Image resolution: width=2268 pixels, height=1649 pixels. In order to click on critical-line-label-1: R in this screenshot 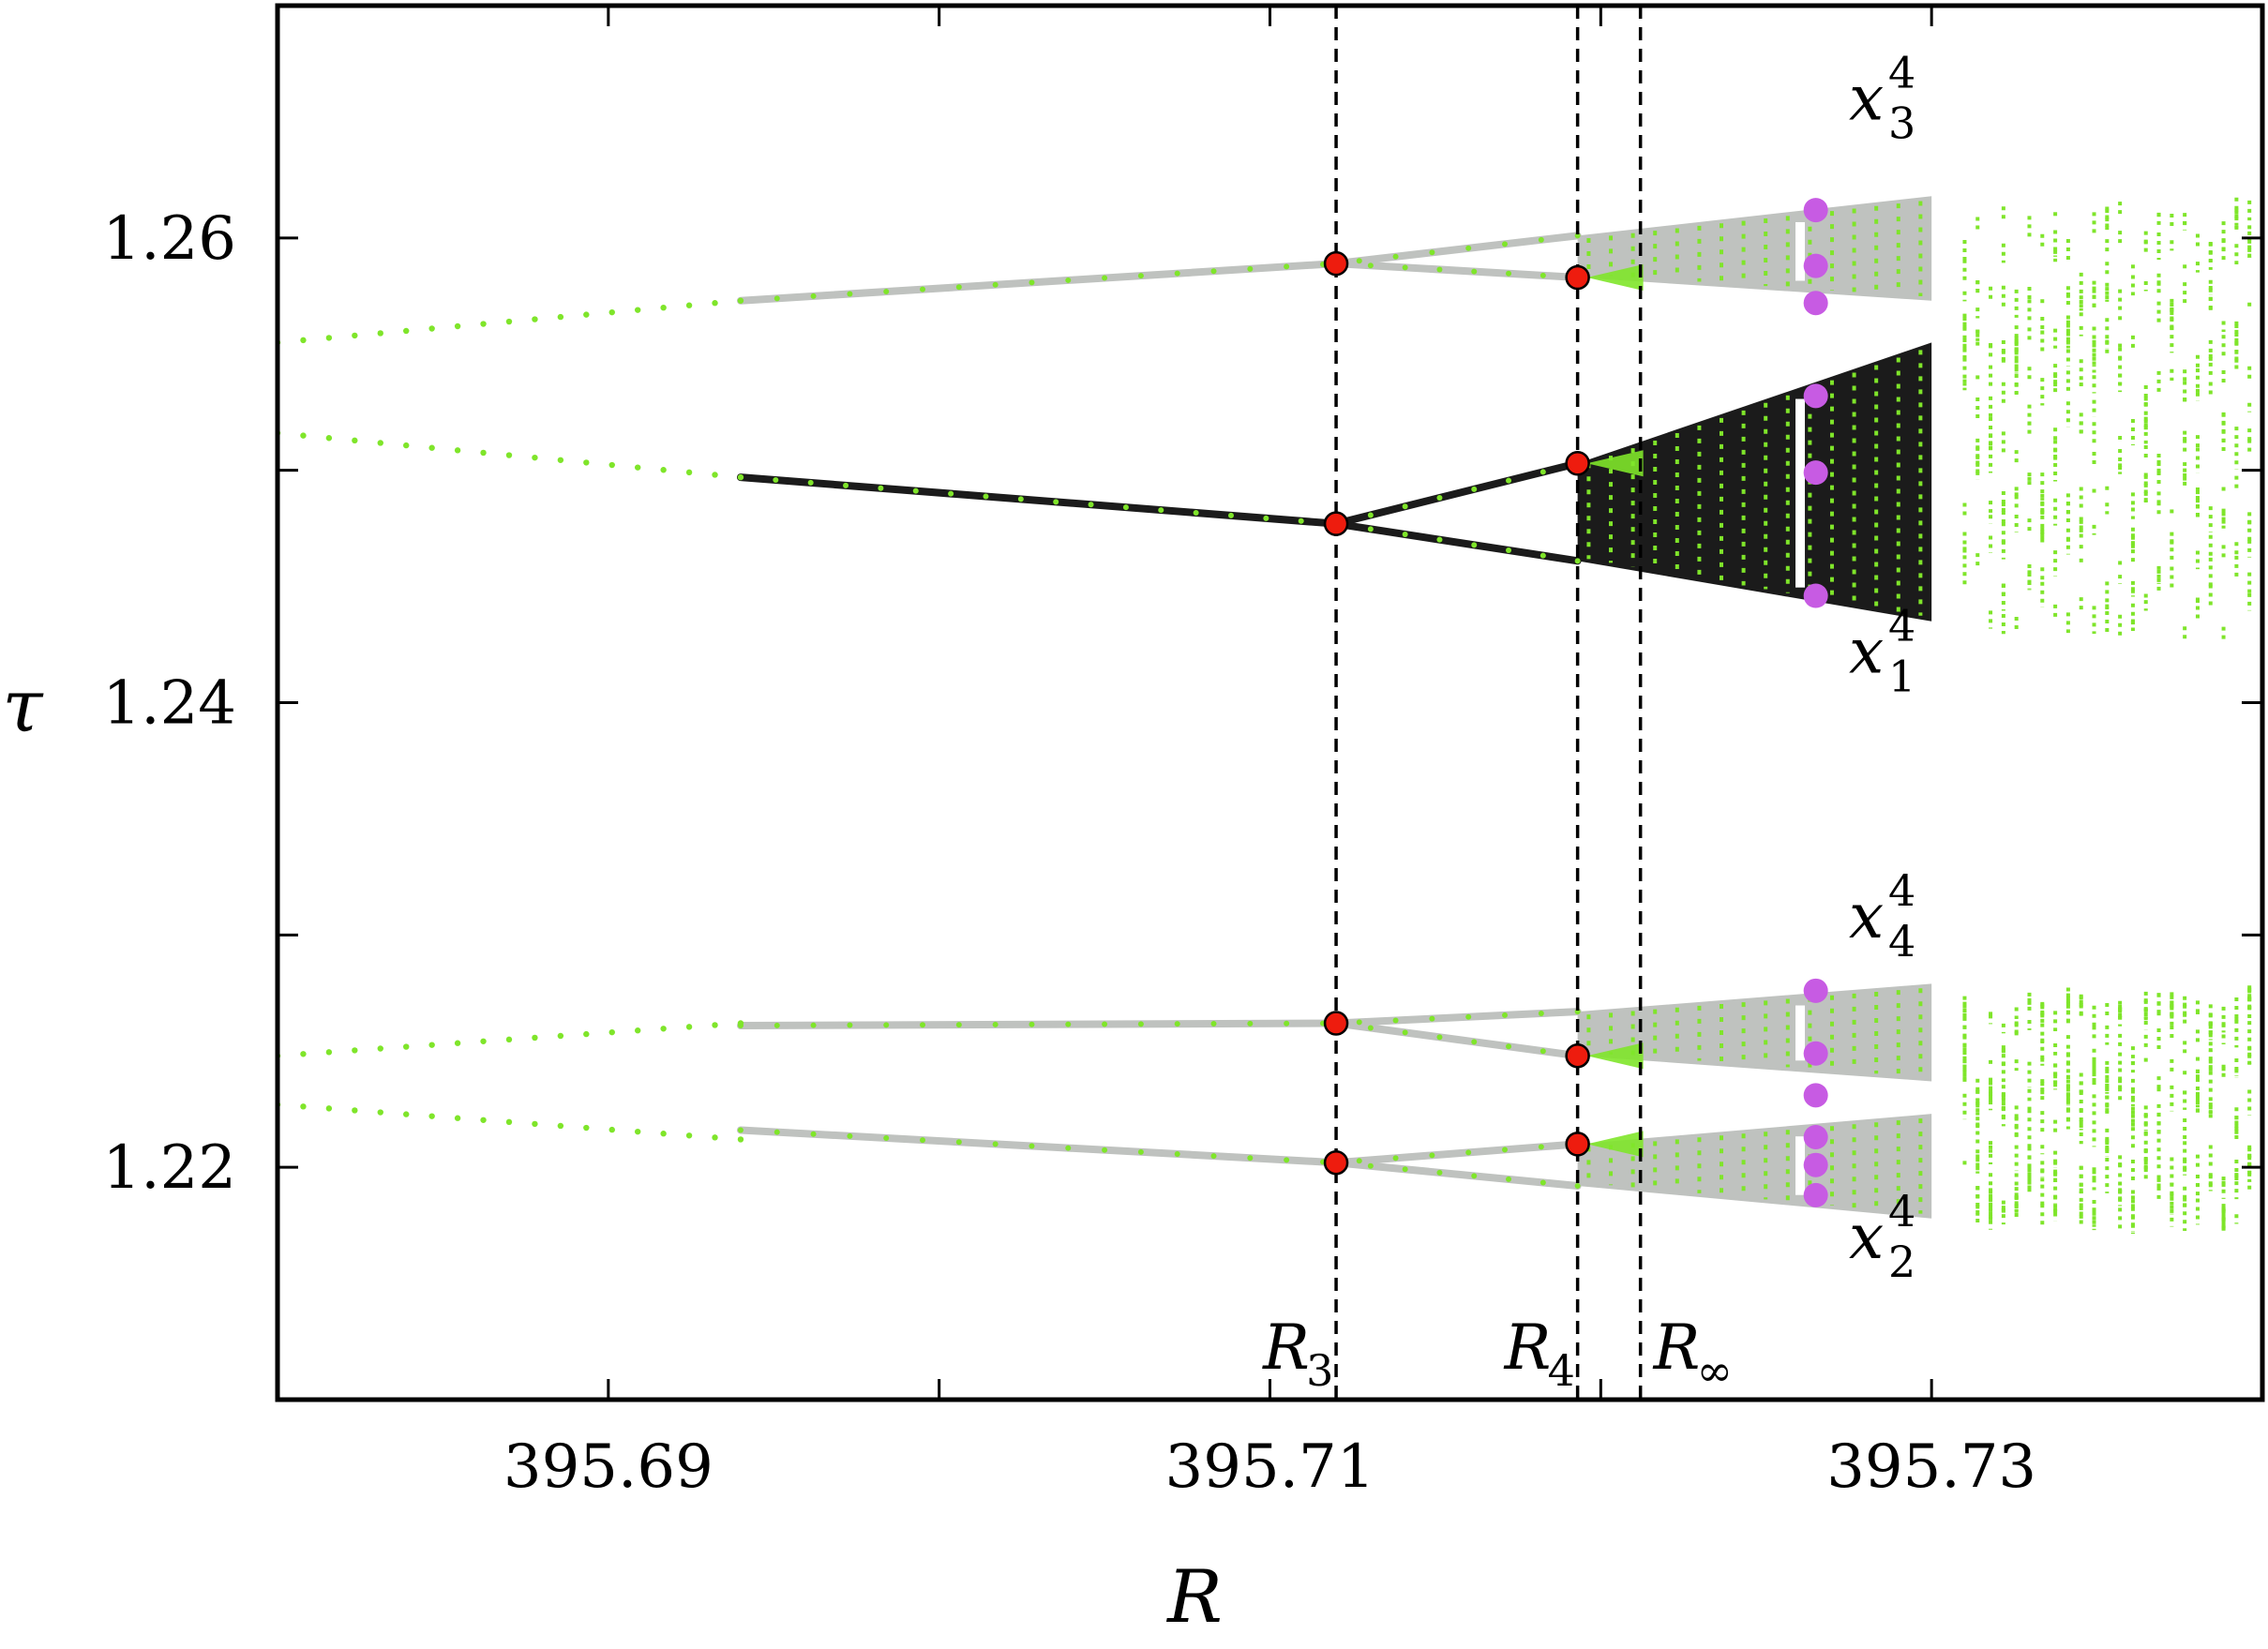, I will do `click(1286, 1348)`.